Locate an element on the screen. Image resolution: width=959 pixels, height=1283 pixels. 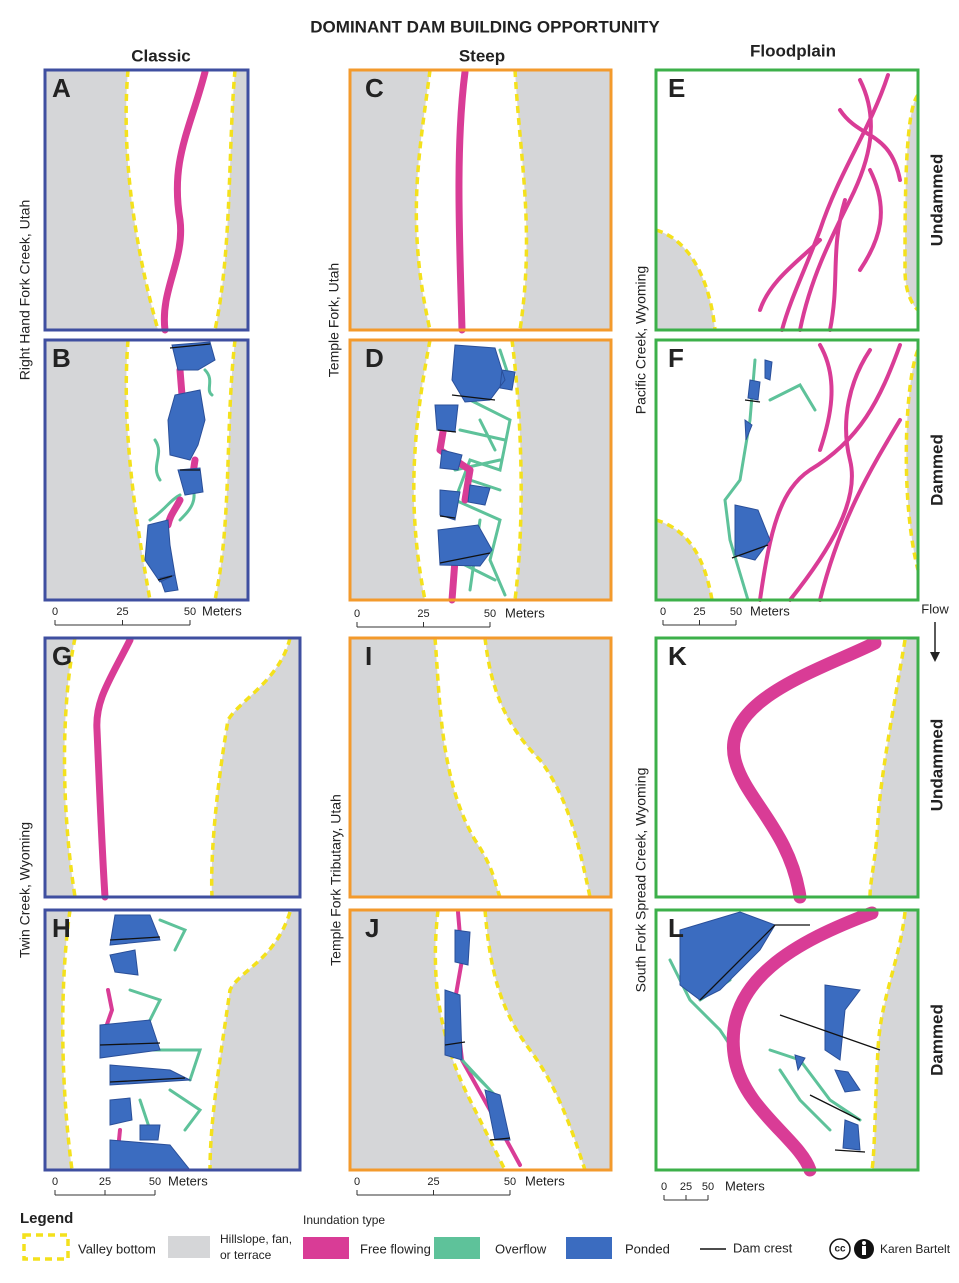
license-text: cc is located at coordinates (840, 1249).